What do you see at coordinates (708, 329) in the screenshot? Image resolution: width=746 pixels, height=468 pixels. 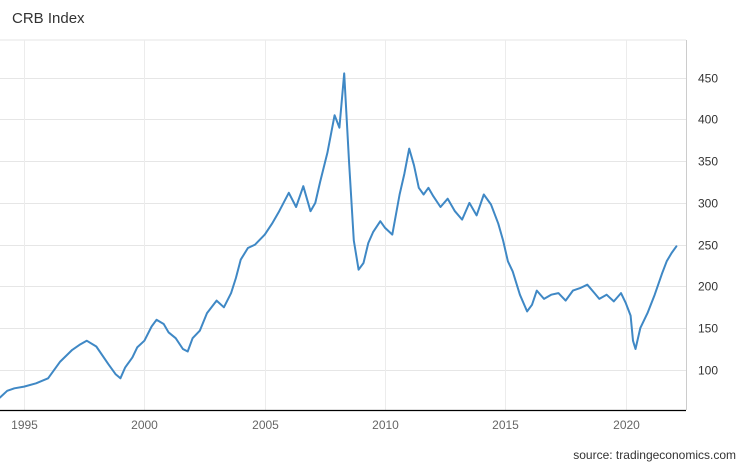 I see `y-tick-label-150: 150` at bounding box center [708, 329].